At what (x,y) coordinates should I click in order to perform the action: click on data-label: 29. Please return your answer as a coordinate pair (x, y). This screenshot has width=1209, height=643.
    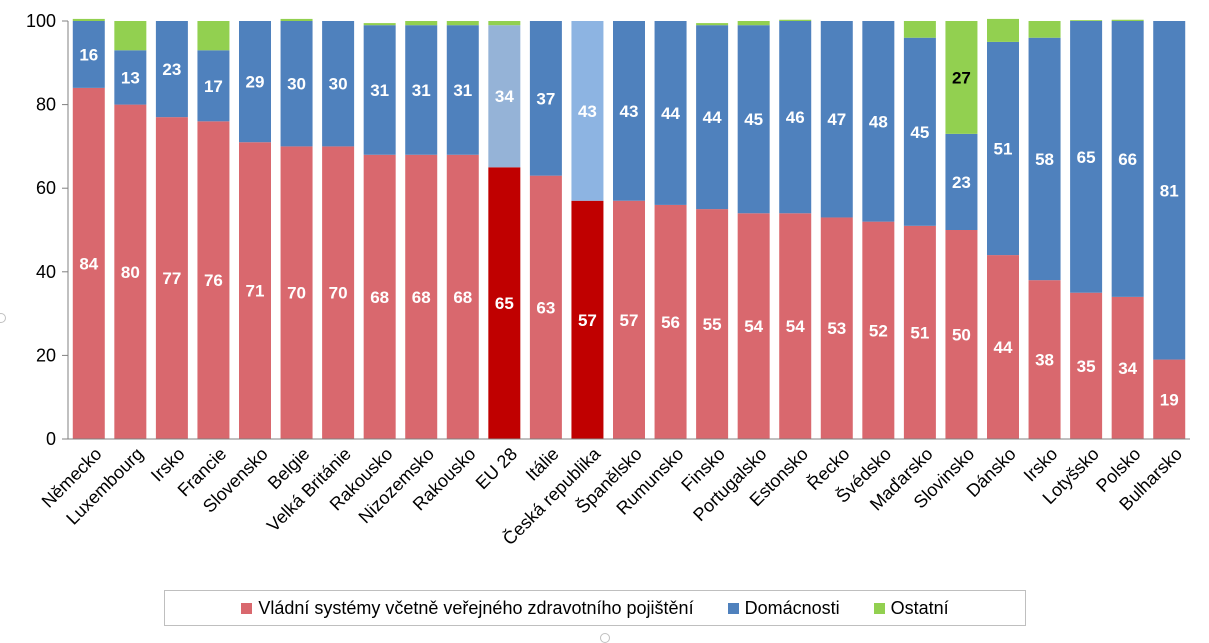
    Looking at the image, I should click on (255, 82).